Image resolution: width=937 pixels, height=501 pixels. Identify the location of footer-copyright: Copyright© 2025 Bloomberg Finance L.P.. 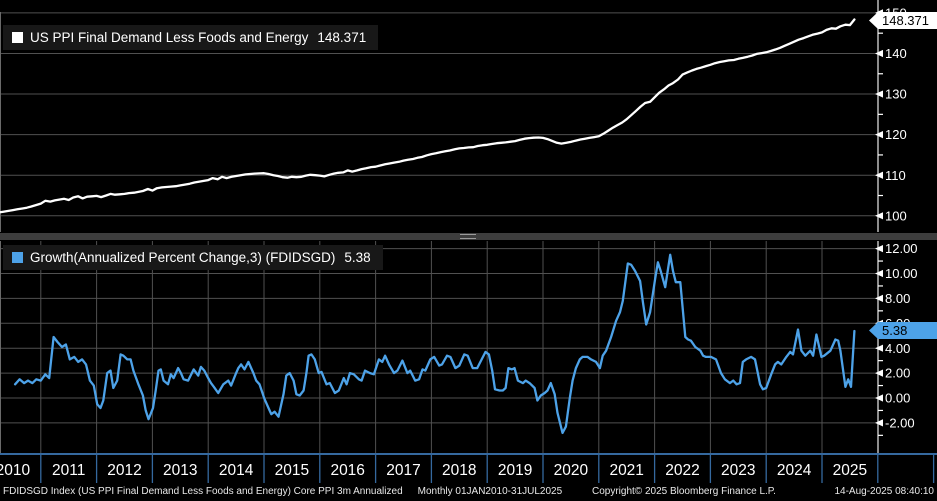
(684, 491).